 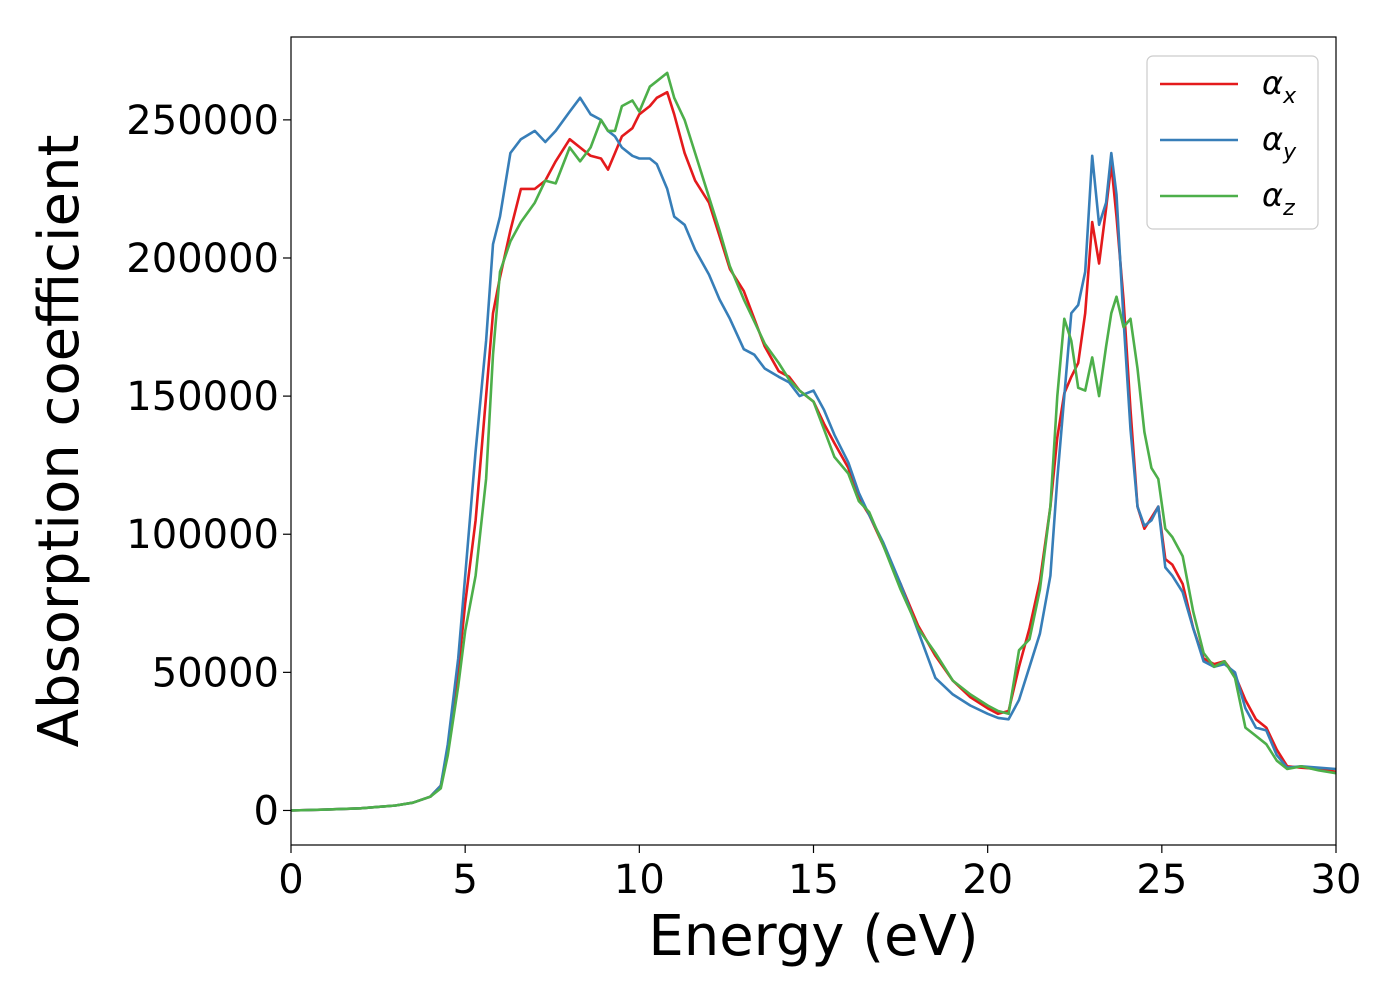 I want to click on legend-label-z: αz, so click(x=1278, y=198).